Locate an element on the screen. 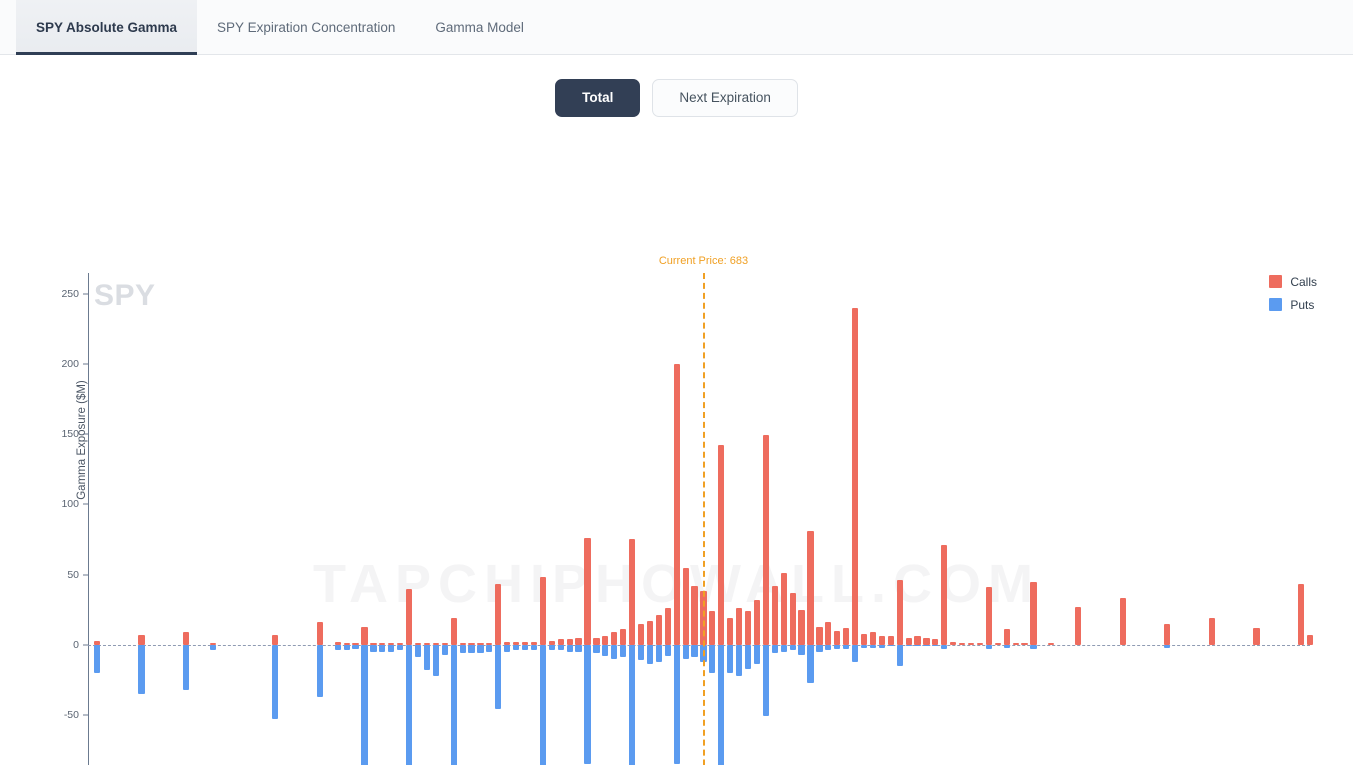  tab-gamma-model: Gamma Model is located at coordinates (479, 27).